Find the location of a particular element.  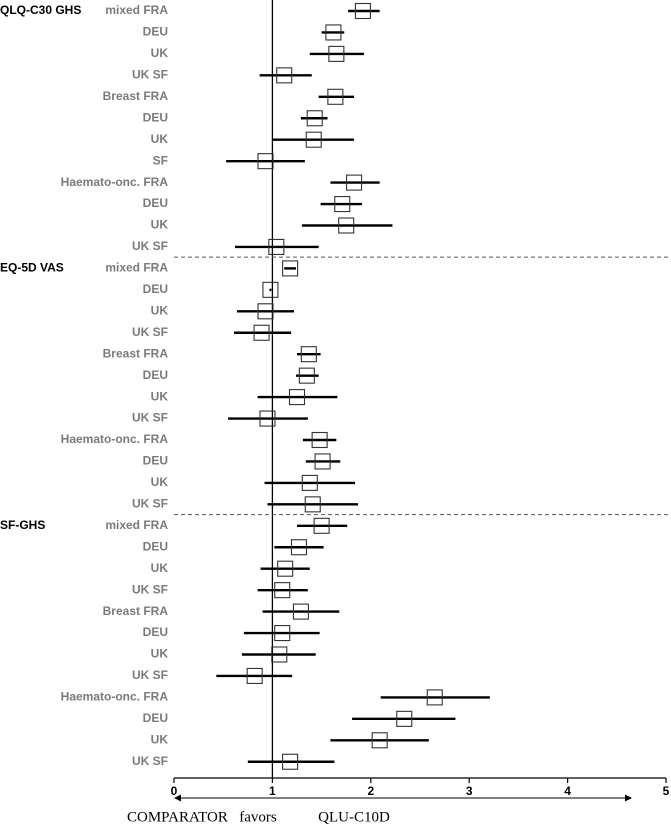

x-tick-label: 5 is located at coordinates (666, 791).